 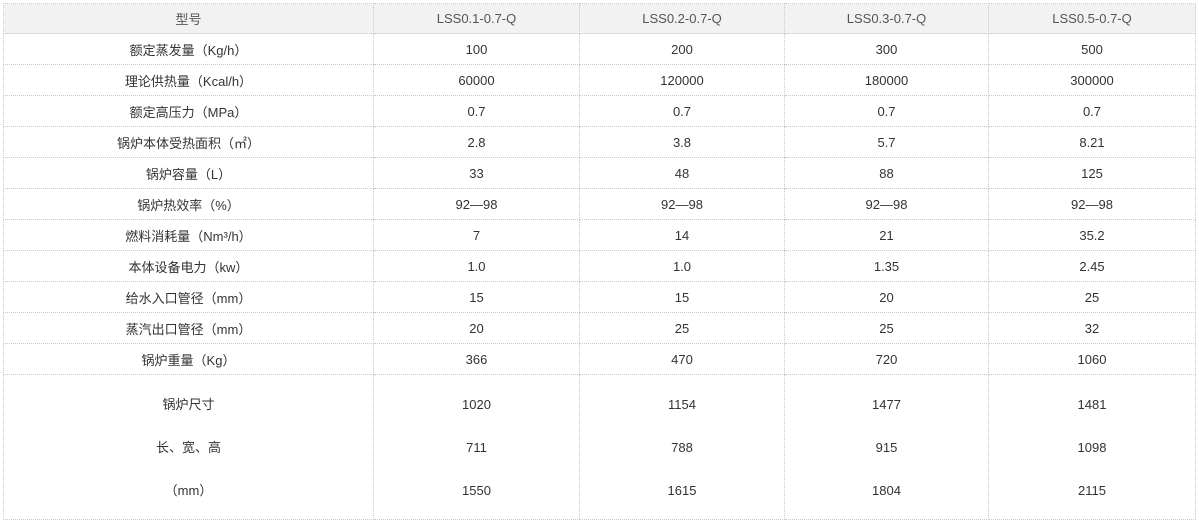 I want to click on value-cell: 1060, so click(x=1092, y=359).